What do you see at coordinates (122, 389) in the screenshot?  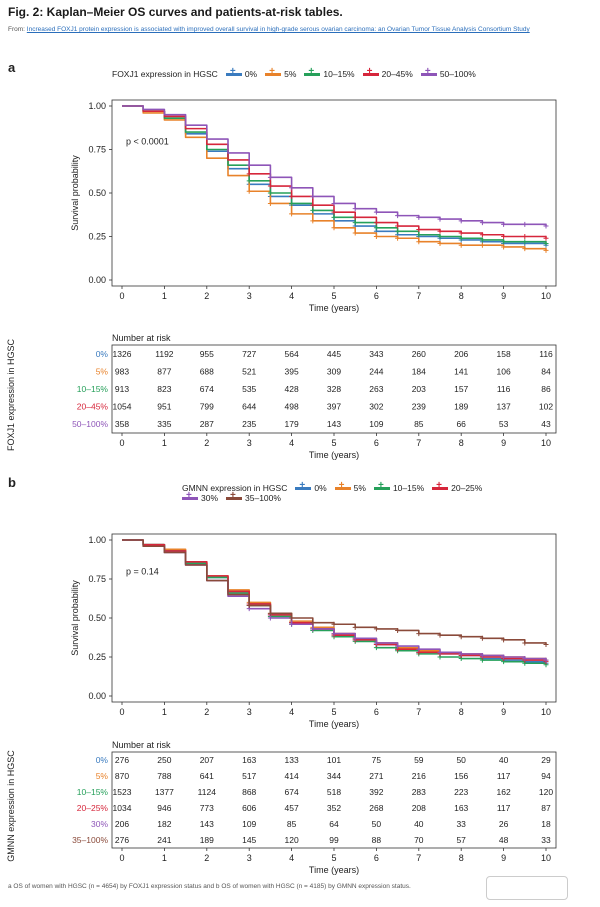 I see `risk-count: 913` at bounding box center [122, 389].